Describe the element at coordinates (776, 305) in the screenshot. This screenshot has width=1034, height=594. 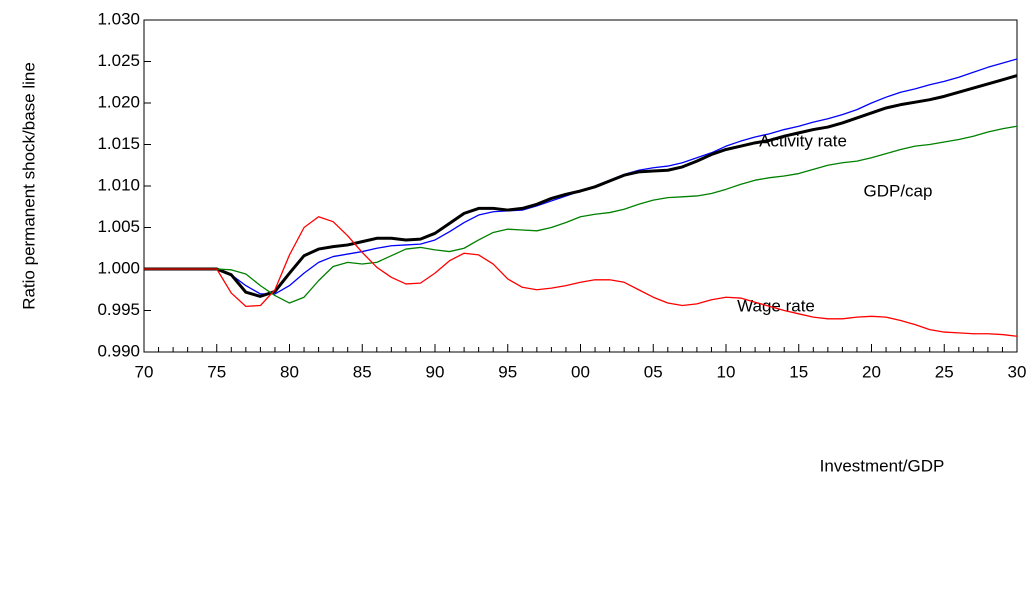
I see `series-label: Wage rate` at that location.